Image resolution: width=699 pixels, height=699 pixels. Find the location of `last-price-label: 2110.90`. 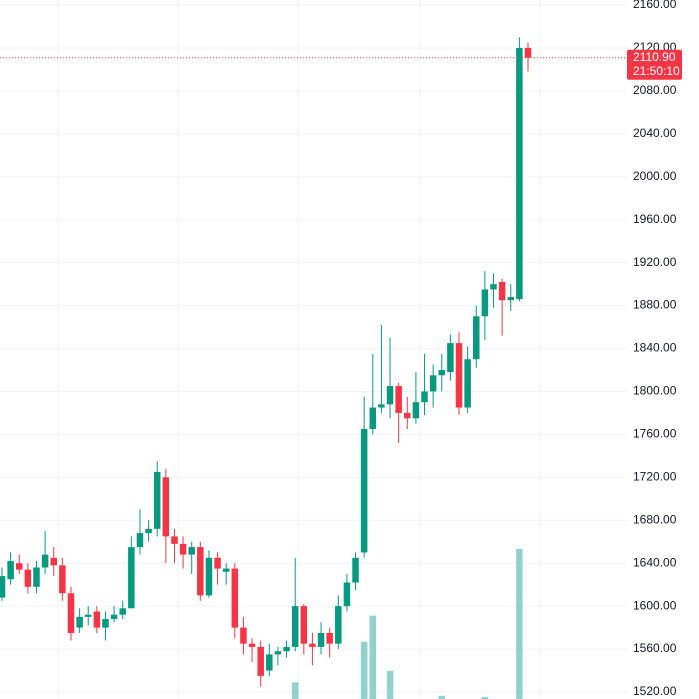

last-price-label: 2110.90 is located at coordinates (654, 57).